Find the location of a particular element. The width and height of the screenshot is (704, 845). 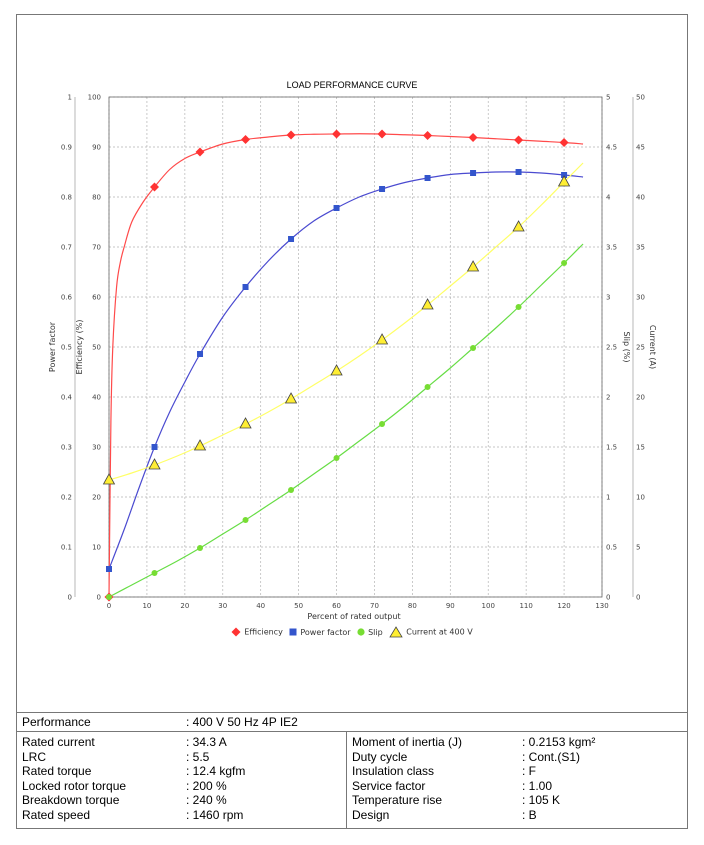

spec-value-moment-of-inertia: : 0.2153 kgm² is located at coordinates (559, 742).